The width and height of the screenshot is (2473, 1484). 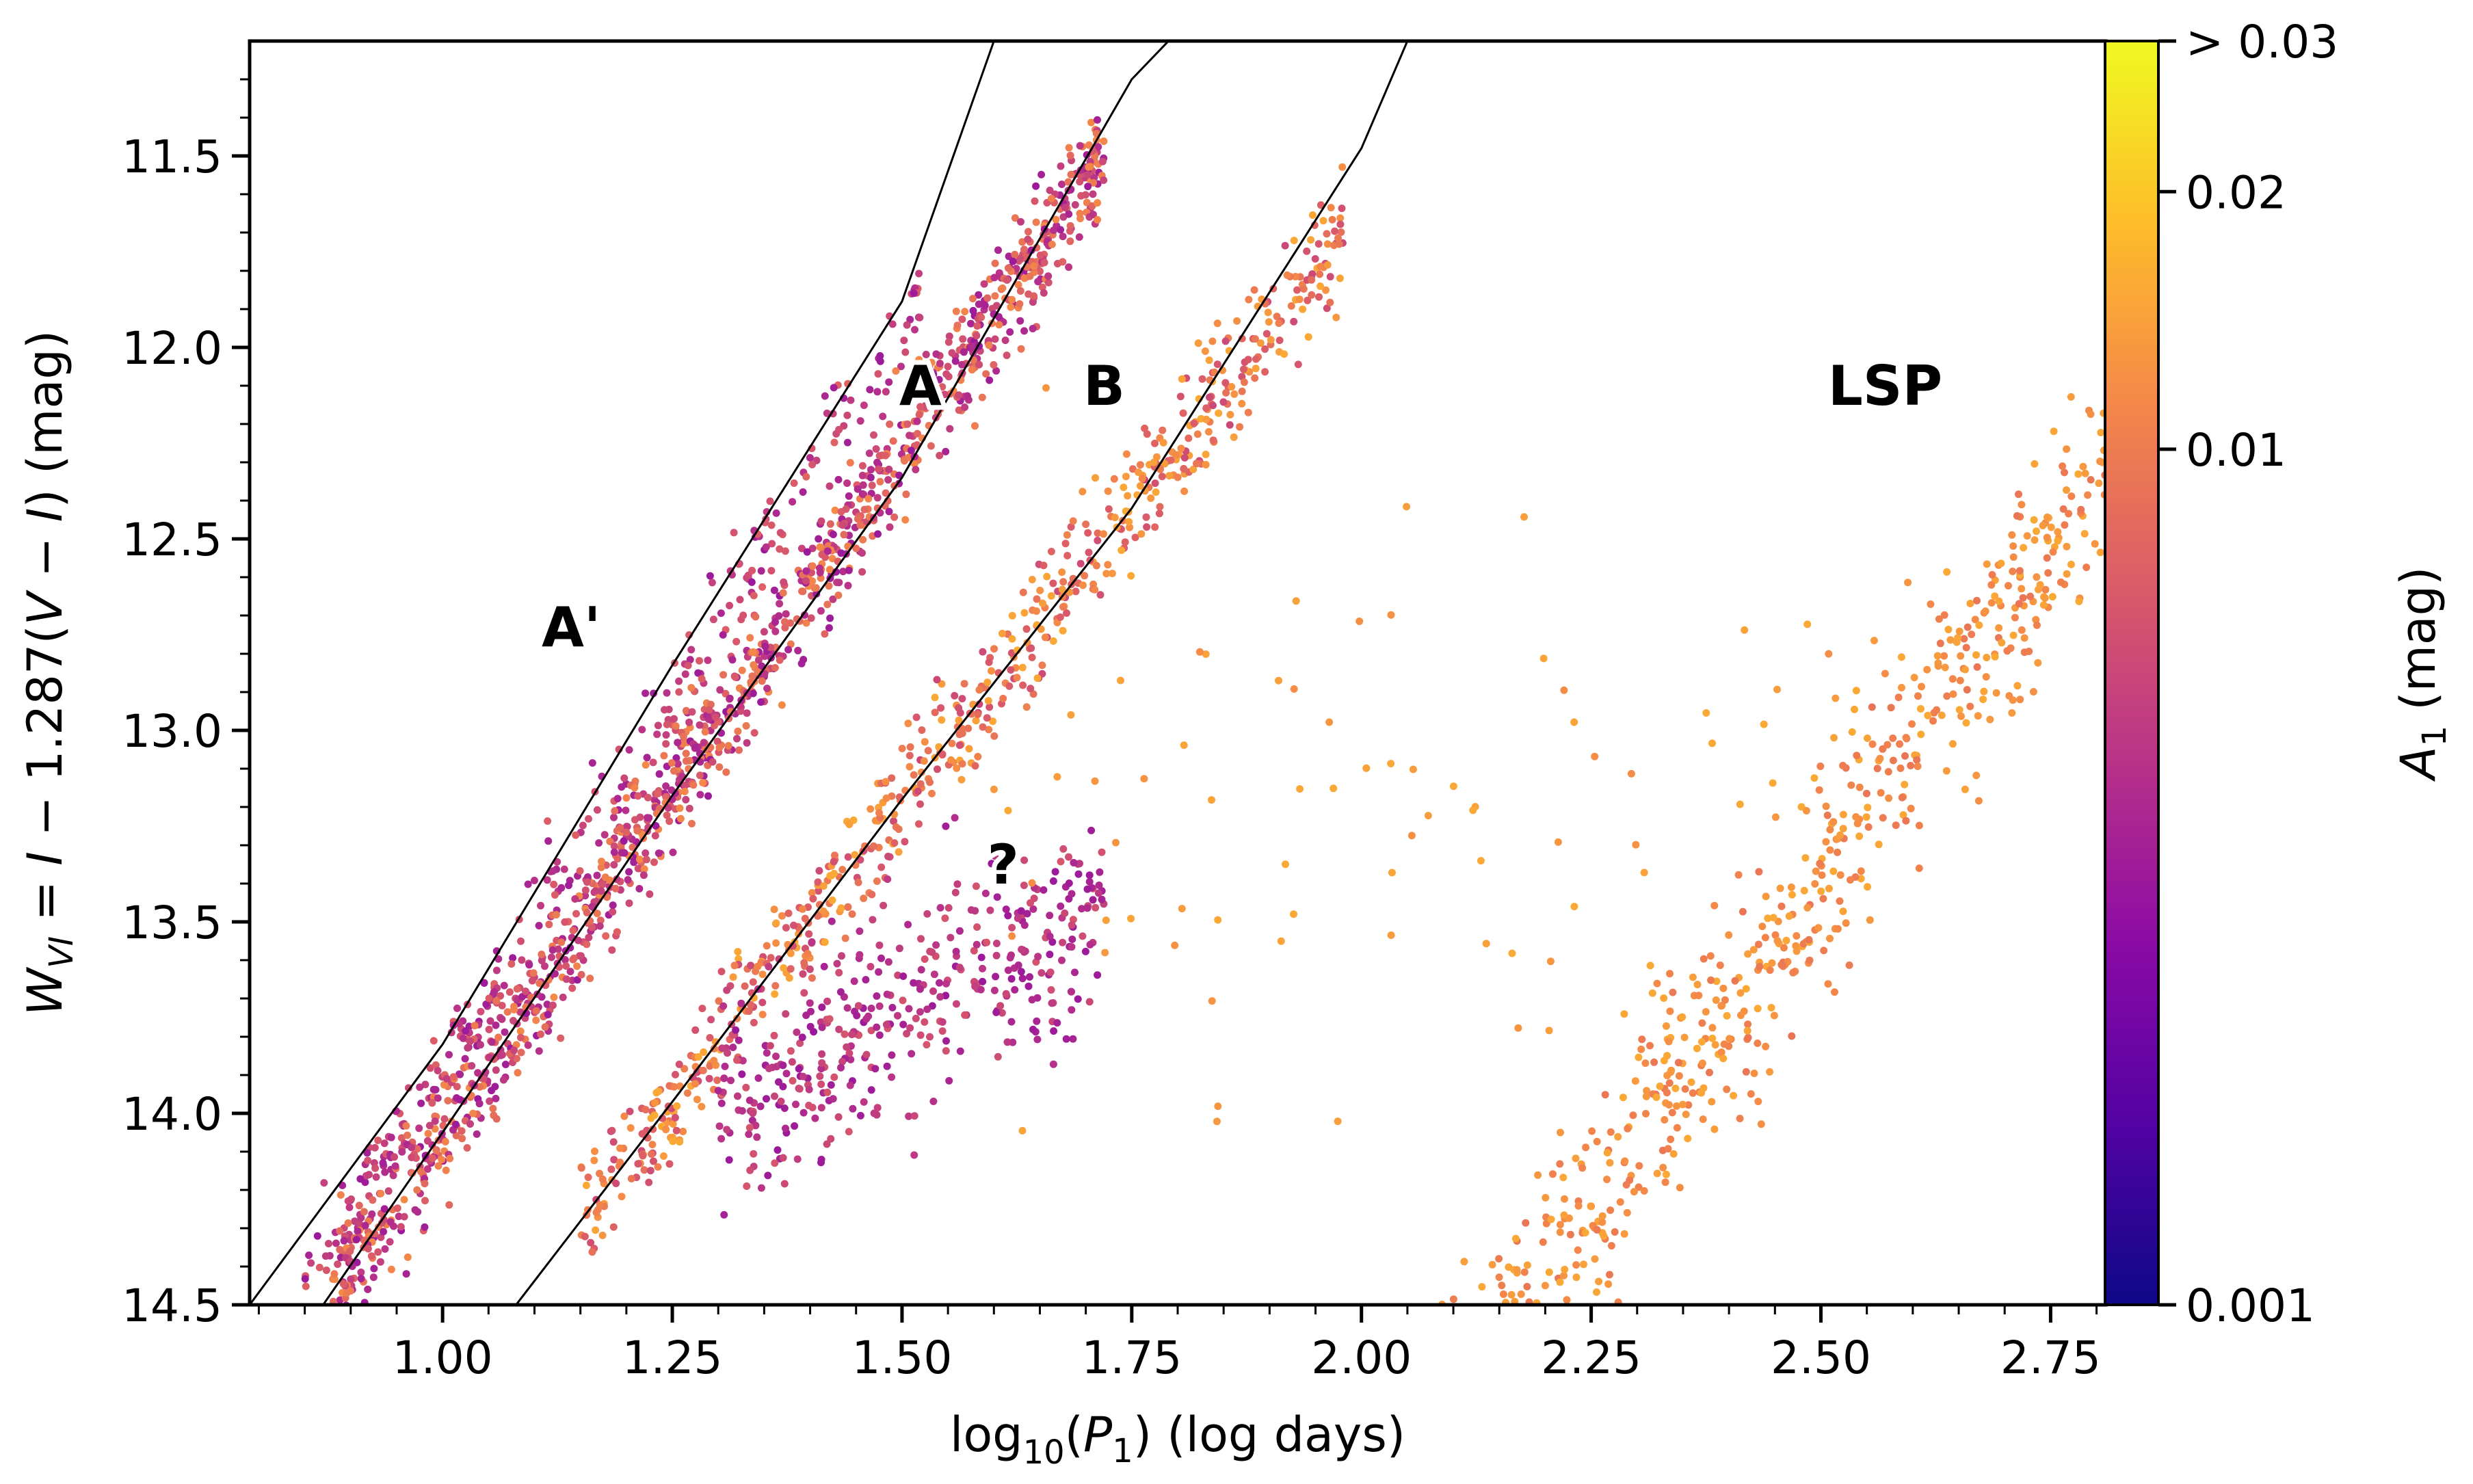 What do you see at coordinates (1821, 1357) in the screenshot?
I see `x-tick-label: 2.50` at bounding box center [1821, 1357].